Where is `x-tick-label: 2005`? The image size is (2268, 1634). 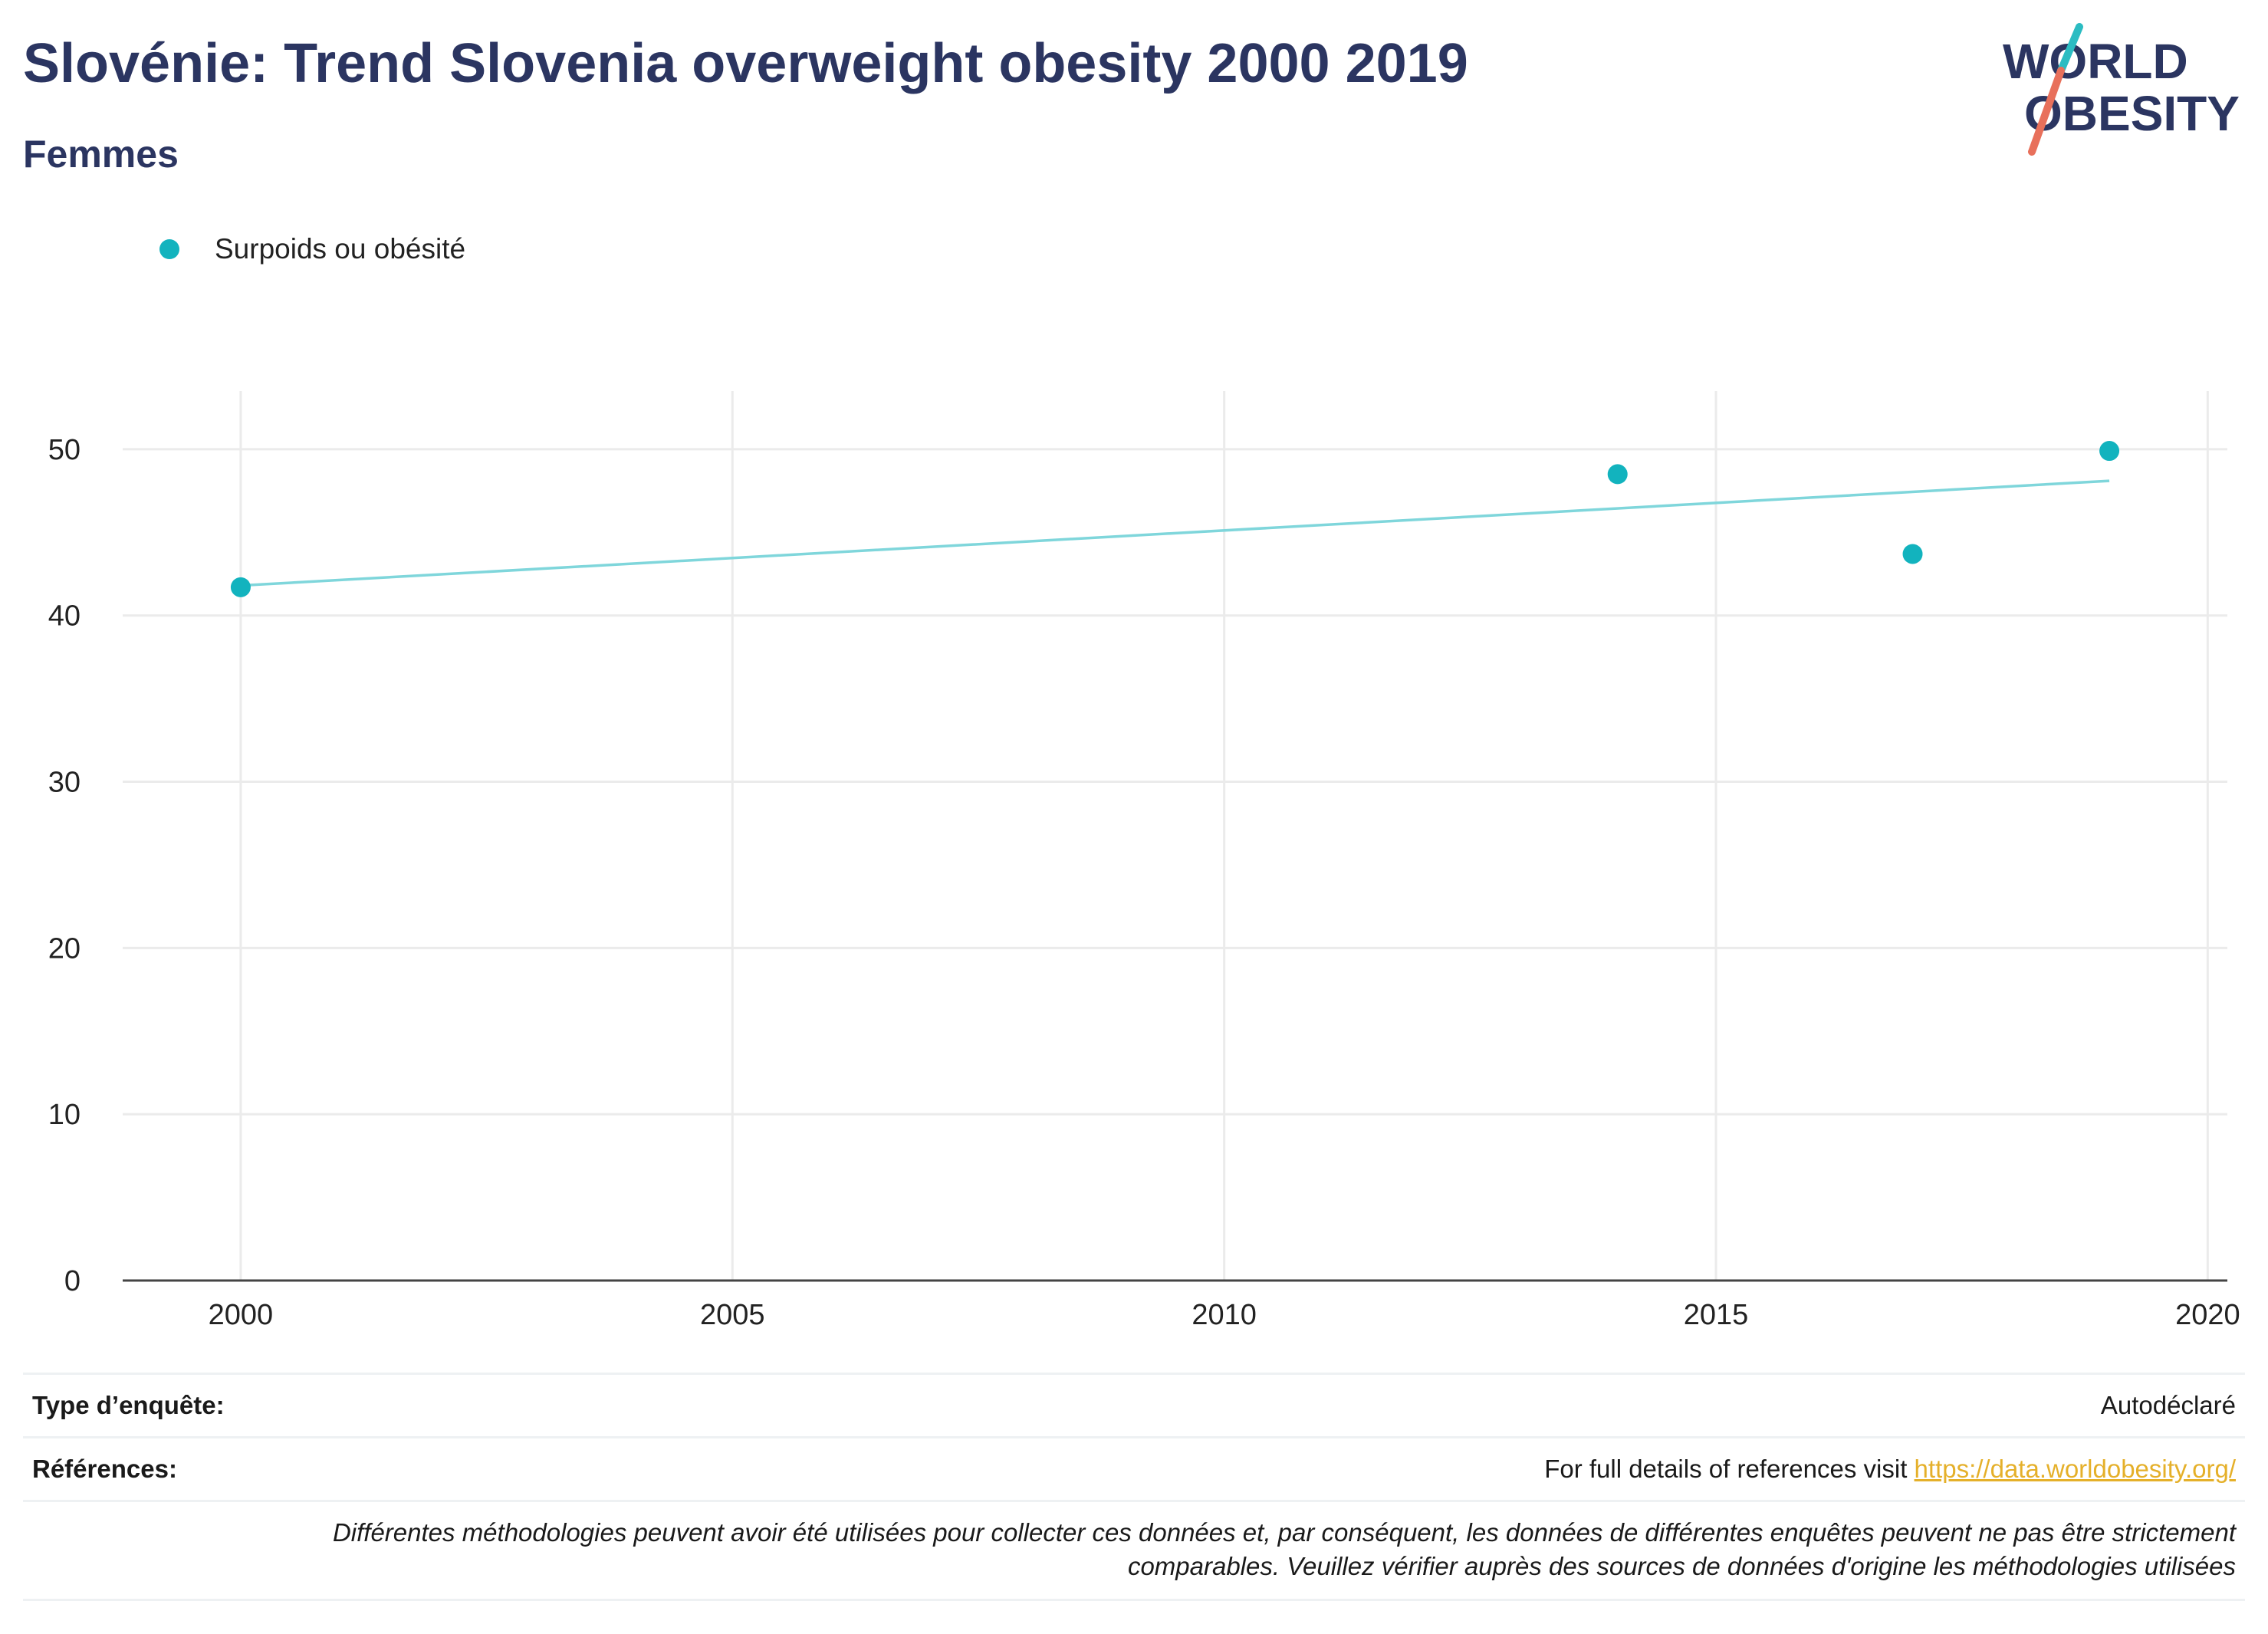
x-tick-label: 2005 is located at coordinates (732, 1315).